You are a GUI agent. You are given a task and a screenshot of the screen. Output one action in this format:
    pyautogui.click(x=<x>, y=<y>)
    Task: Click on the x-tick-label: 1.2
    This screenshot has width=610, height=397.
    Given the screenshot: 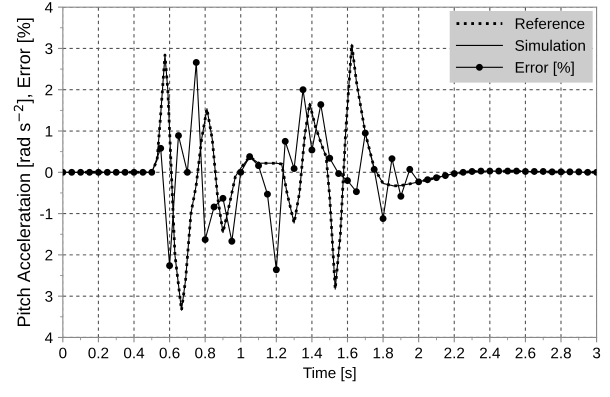 What is the action you would take?
    pyautogui.click(x=276, y=353)
    